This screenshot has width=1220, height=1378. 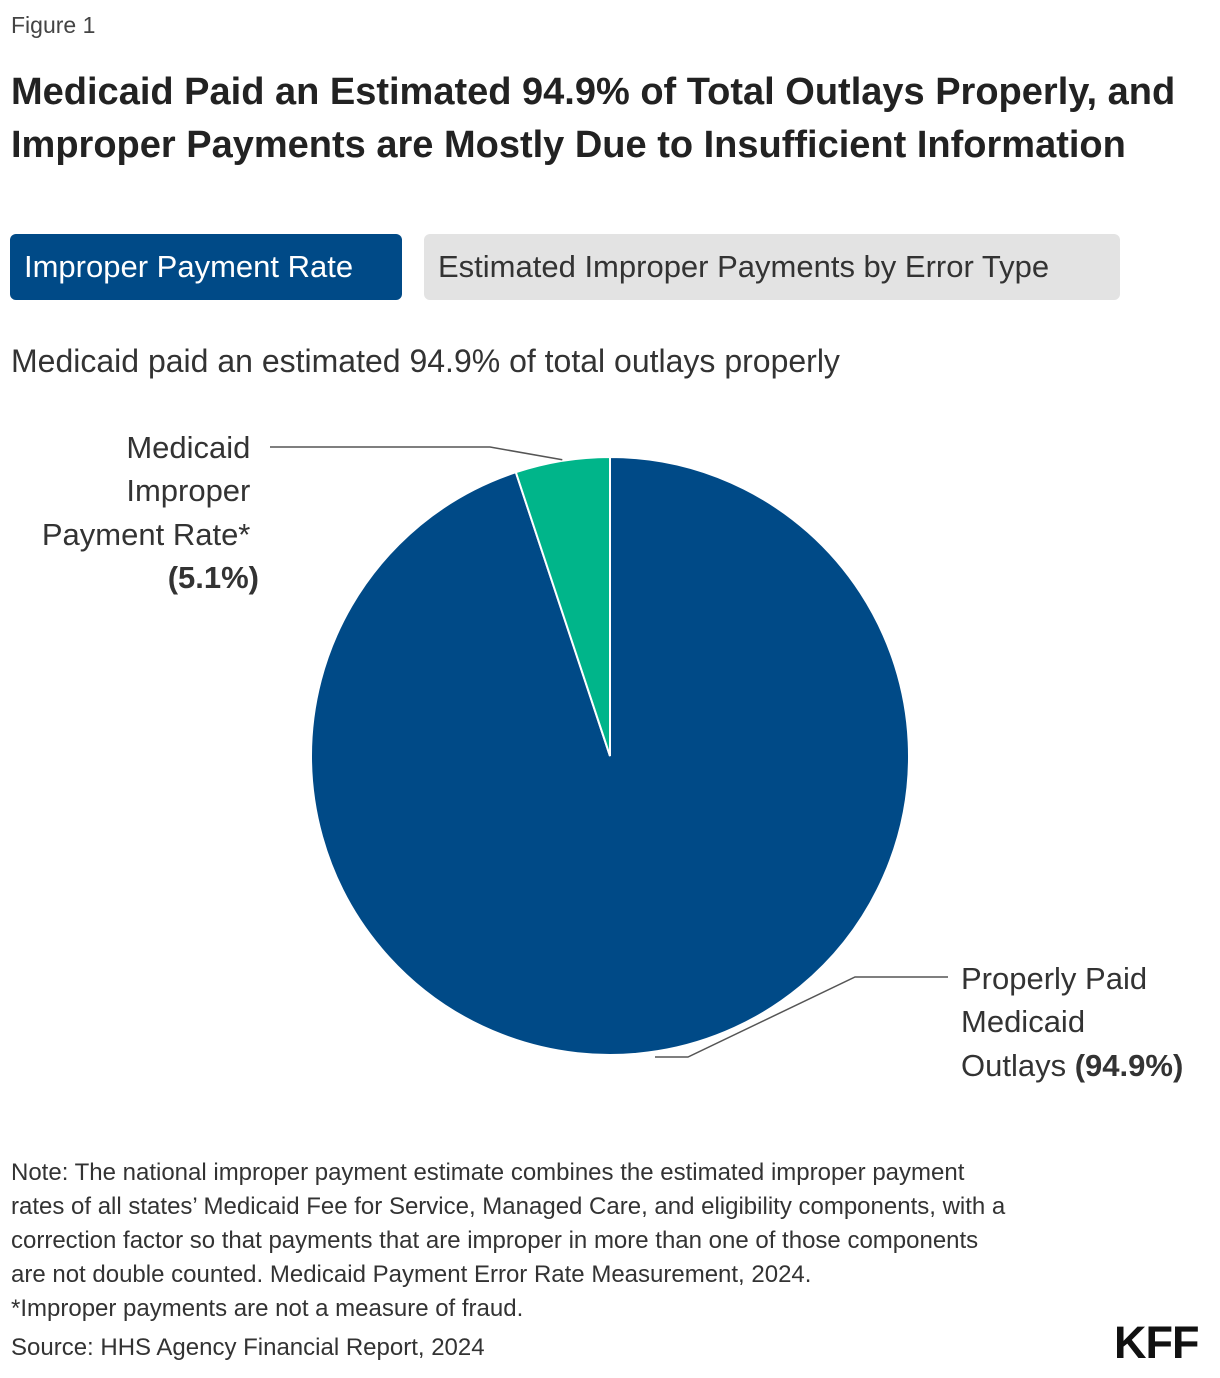 I want to click on properly-paid-label-line-1: Properly Paid, so click(x=1054, y=978).